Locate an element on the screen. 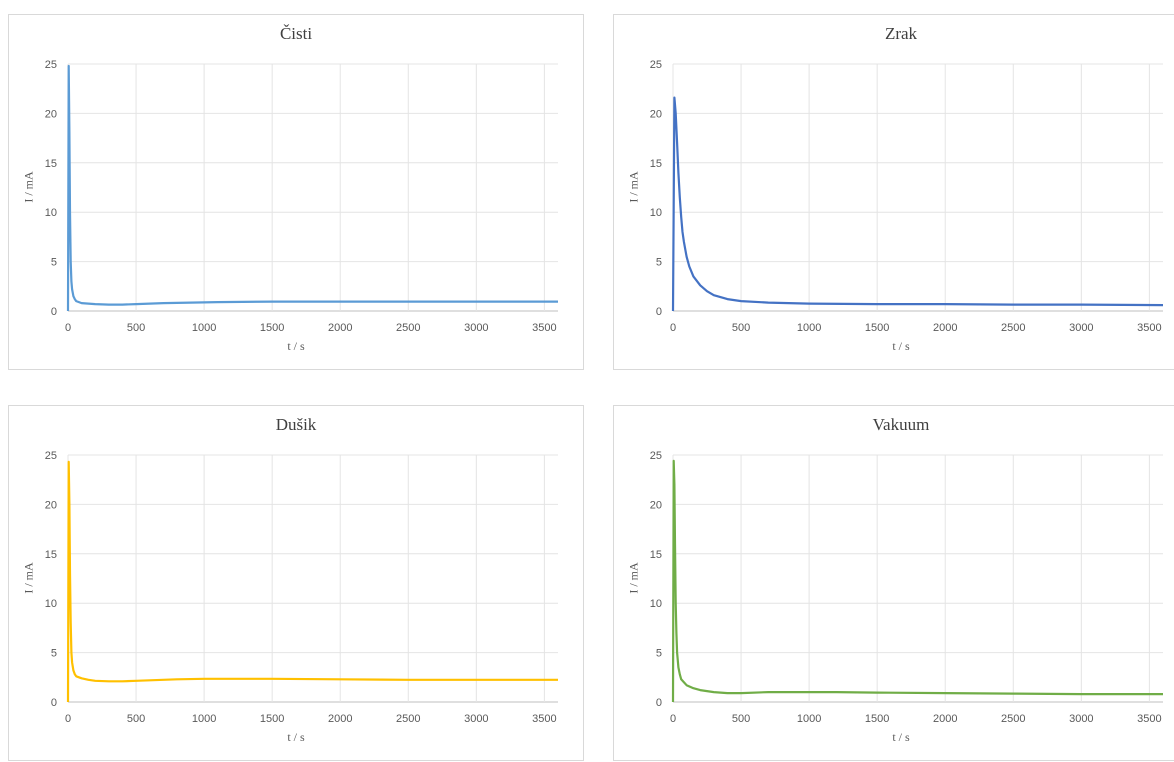  chart-title: Zrak is located at coordinates (901, 33).